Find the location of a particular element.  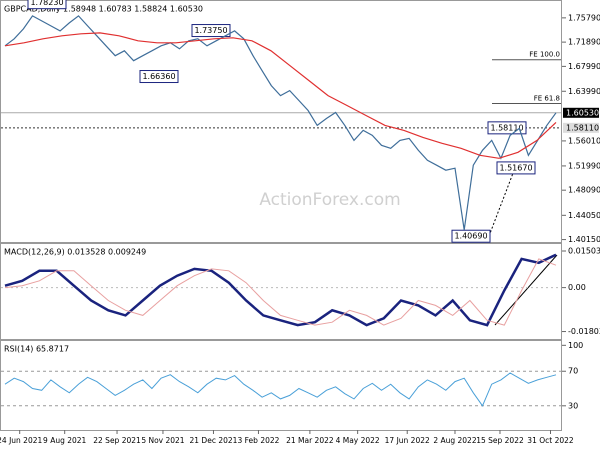

y-tick-label: 1.75790 is located at coordinates (584, 17).